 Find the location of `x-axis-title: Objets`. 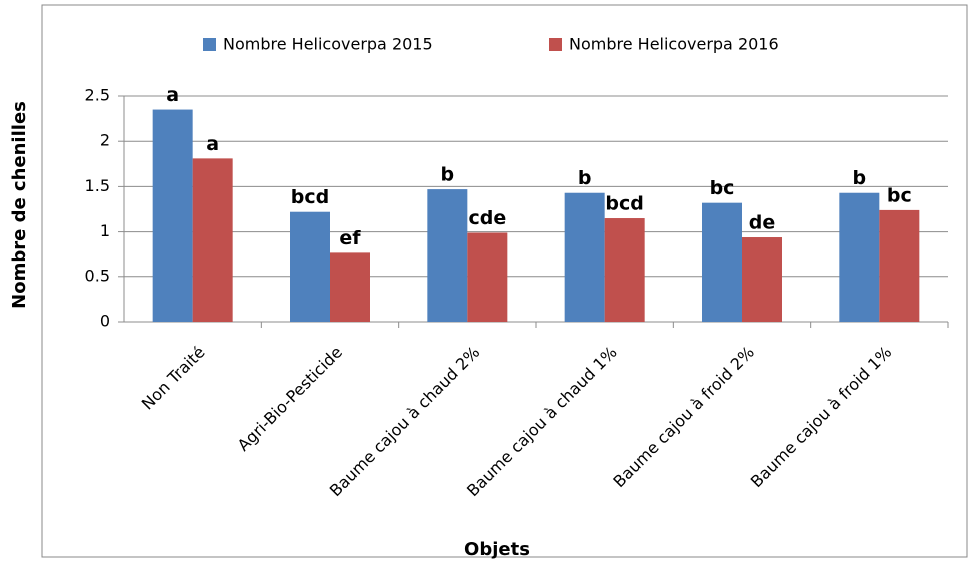

x-axis-title: Objets is located at coordinates (497, 549).